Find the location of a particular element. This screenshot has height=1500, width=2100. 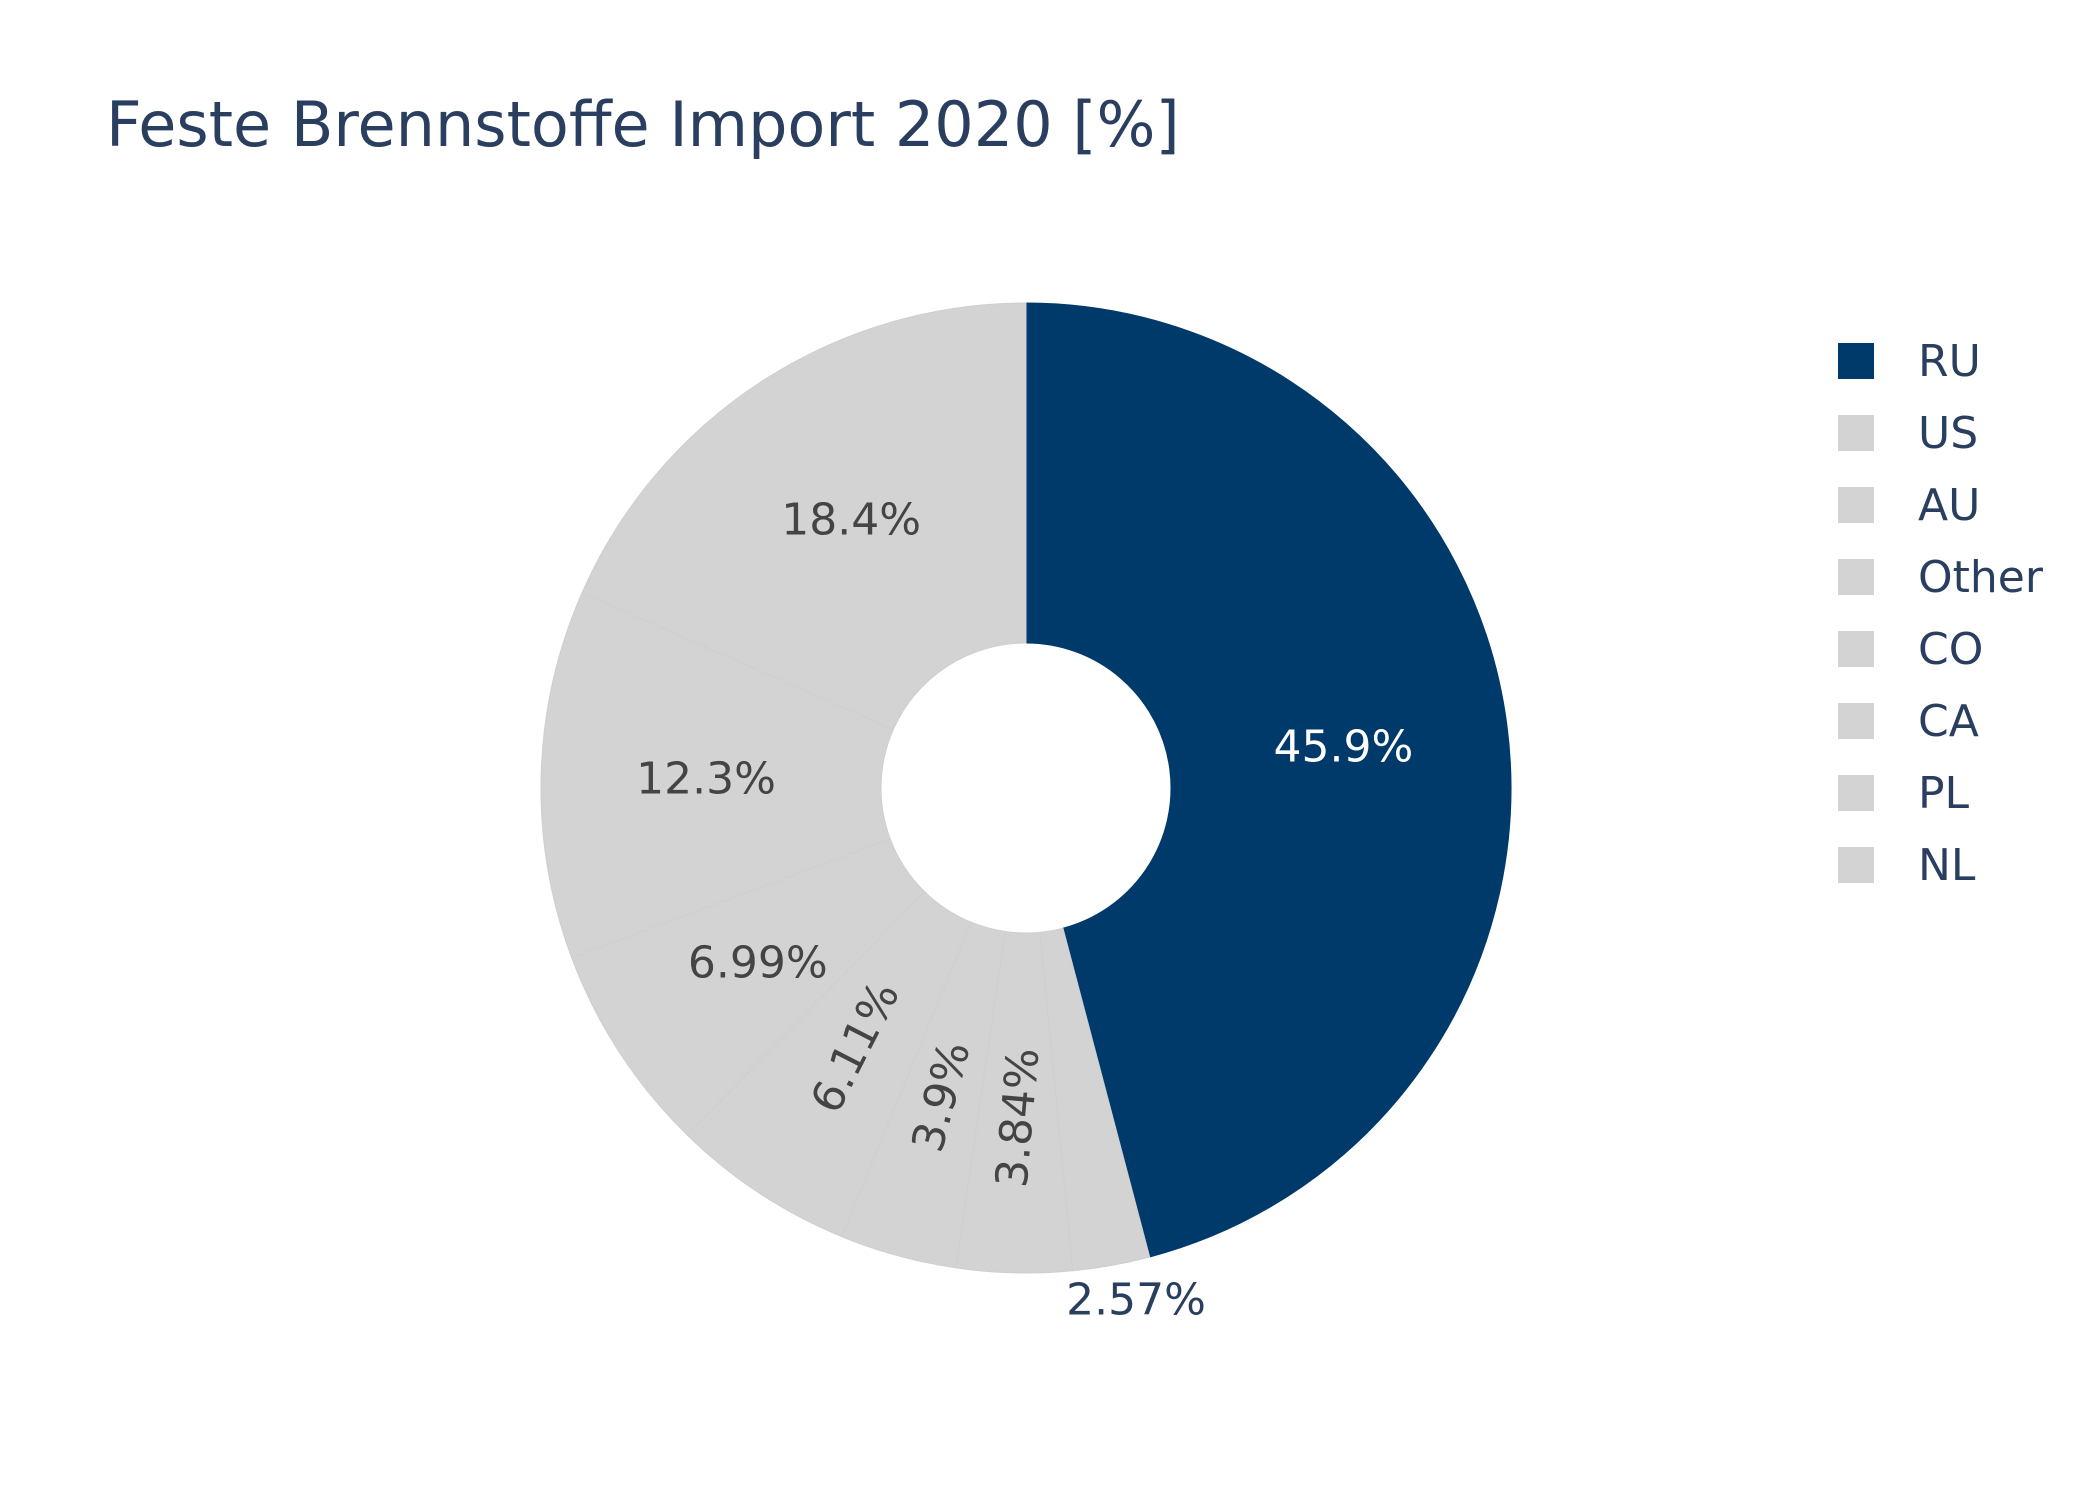

legend-label: CA is located at coordinates (1948, 721).